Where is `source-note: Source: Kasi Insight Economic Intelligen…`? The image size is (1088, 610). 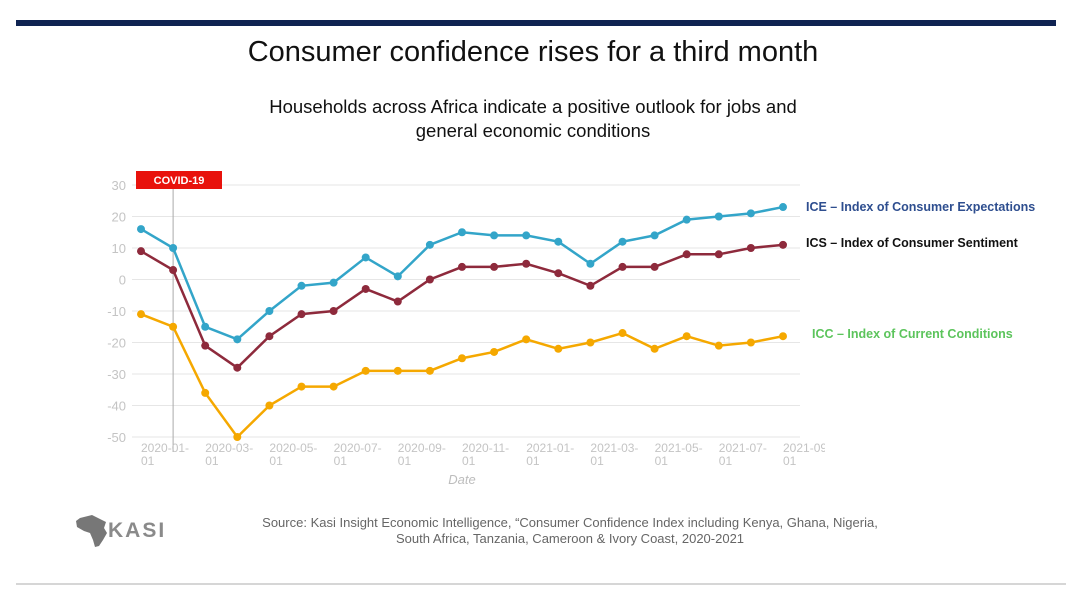
source-note: Source: Kasi Insight Economic Intelligen… is located at coordinates (570, 530).